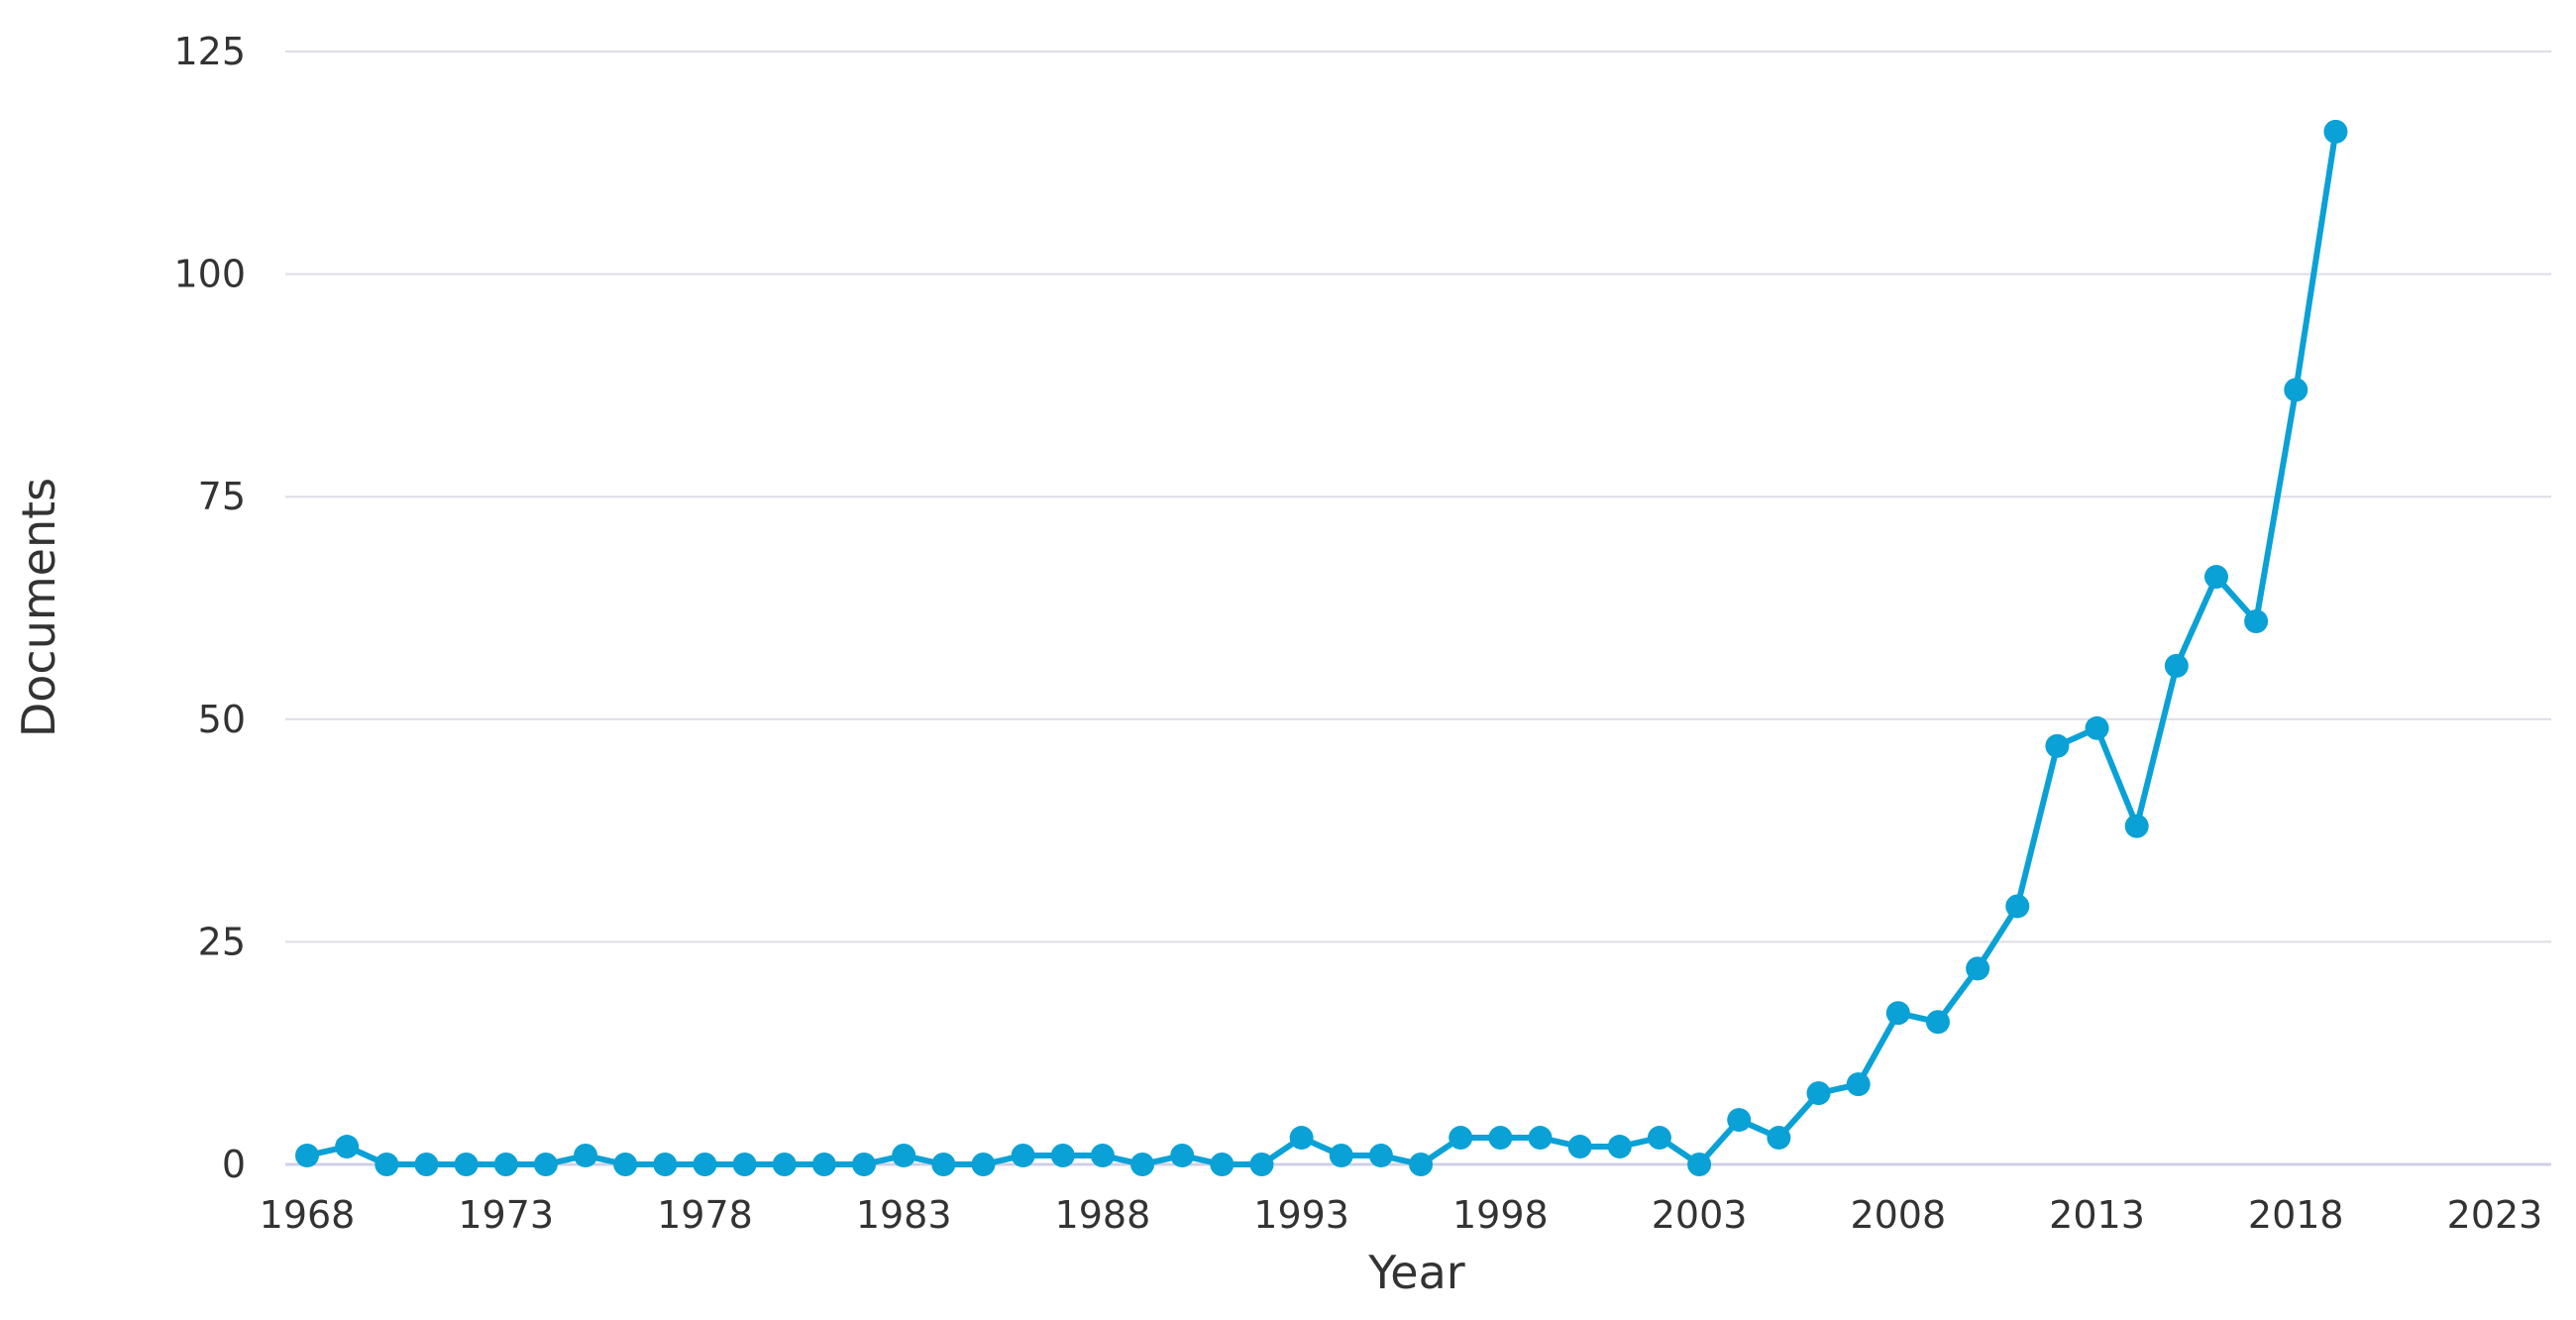 The height and width of the screenshot is (1320, 2576). I want to click on x-tick-label: 1988, so click(1103, 1215).